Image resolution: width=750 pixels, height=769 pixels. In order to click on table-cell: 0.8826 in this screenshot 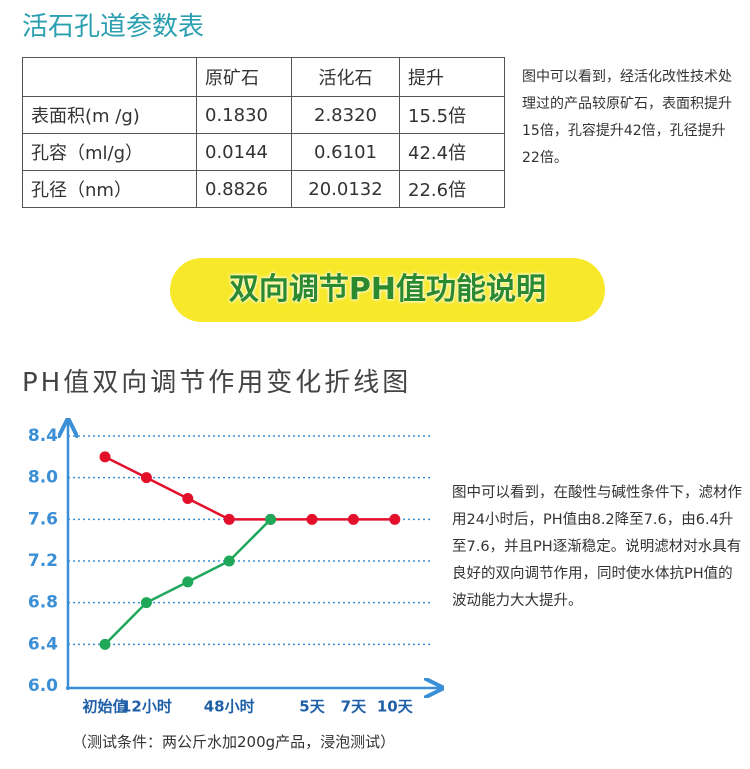, I will do `click(244, 189)`.